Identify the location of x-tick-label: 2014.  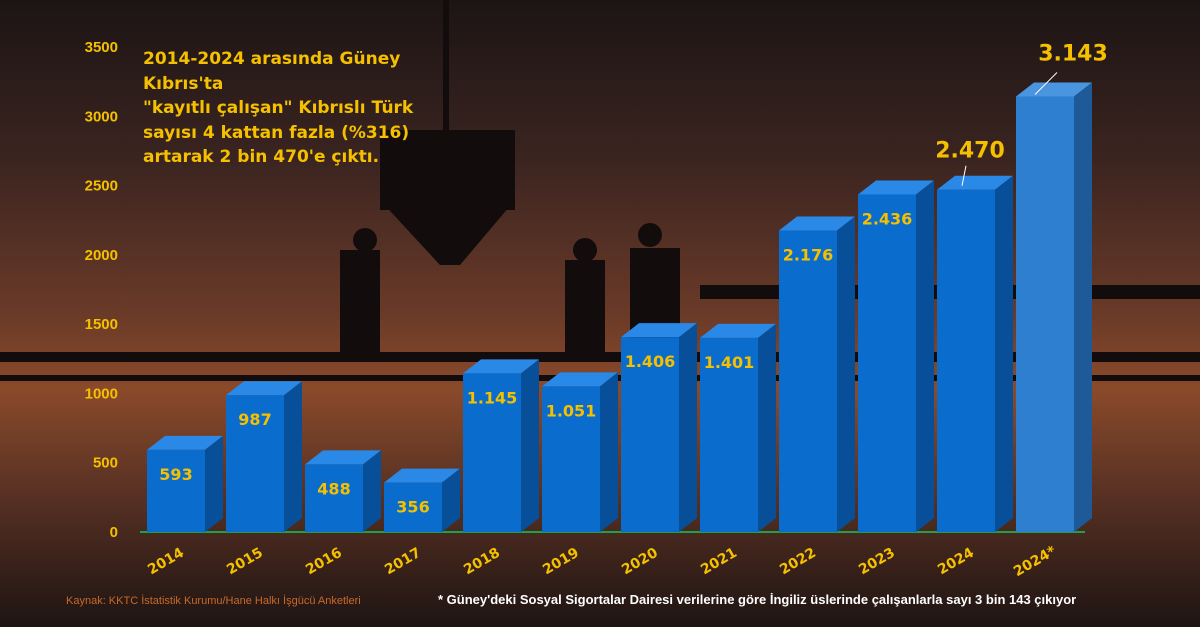
(166, 561).